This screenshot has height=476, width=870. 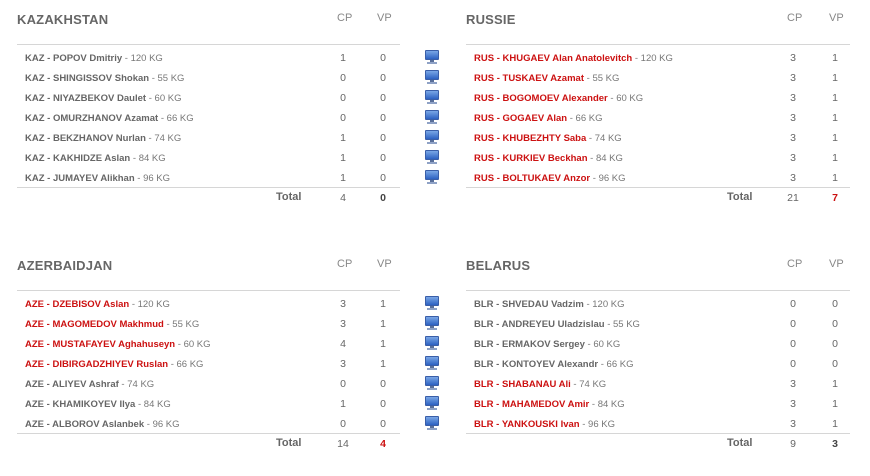 I want to click on athlete-label: BLR - SHABANAU Ali, so click(x=522, y=384).